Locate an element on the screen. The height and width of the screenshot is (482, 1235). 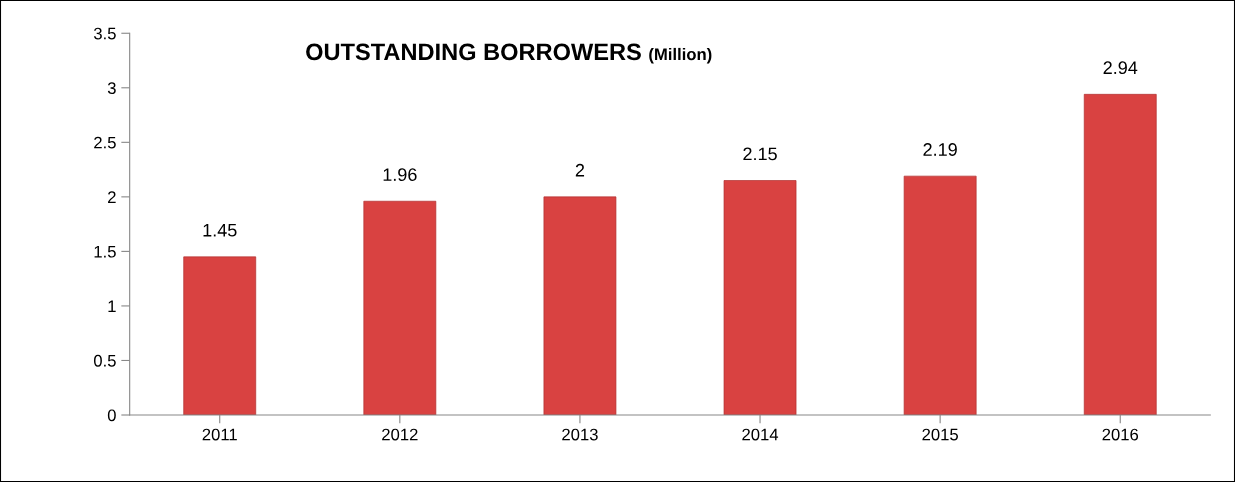
x-tick-label: 2015 is located at coordinates (940, 434).